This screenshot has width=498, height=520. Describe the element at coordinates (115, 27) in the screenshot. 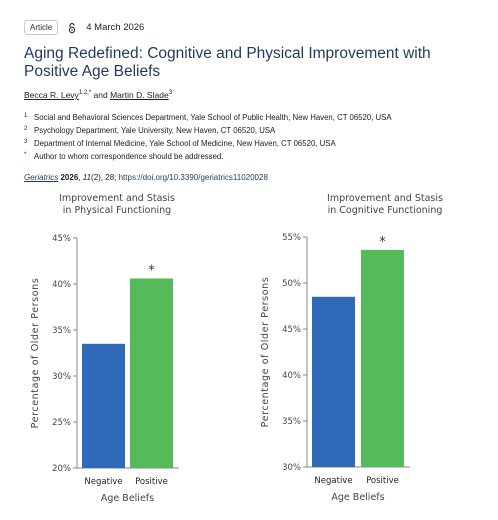

I see `publication-date: 4 March 2026` at that location.